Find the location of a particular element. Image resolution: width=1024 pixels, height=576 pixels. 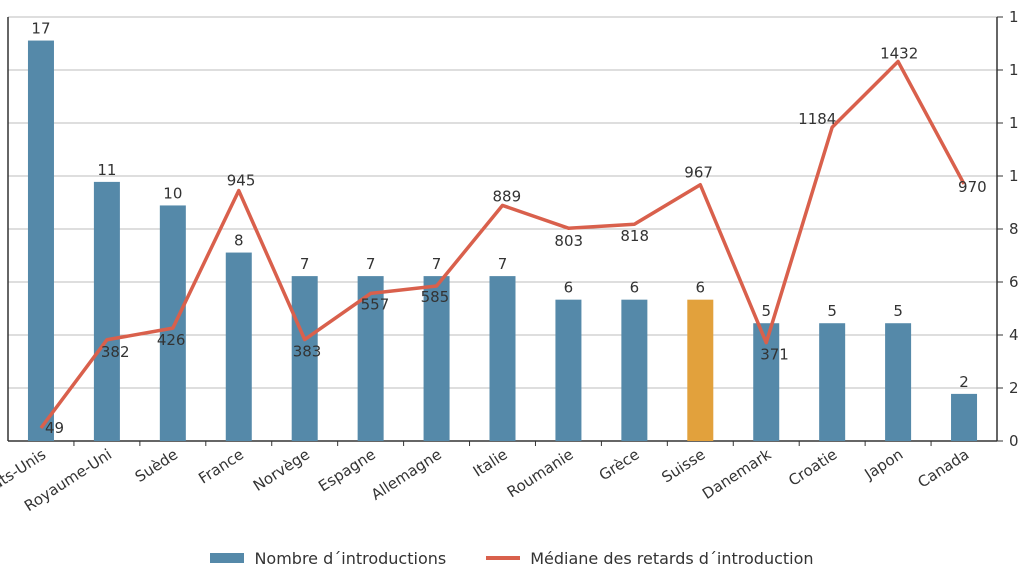

bar-value-label: 17 is located at coordinates (40, 29).